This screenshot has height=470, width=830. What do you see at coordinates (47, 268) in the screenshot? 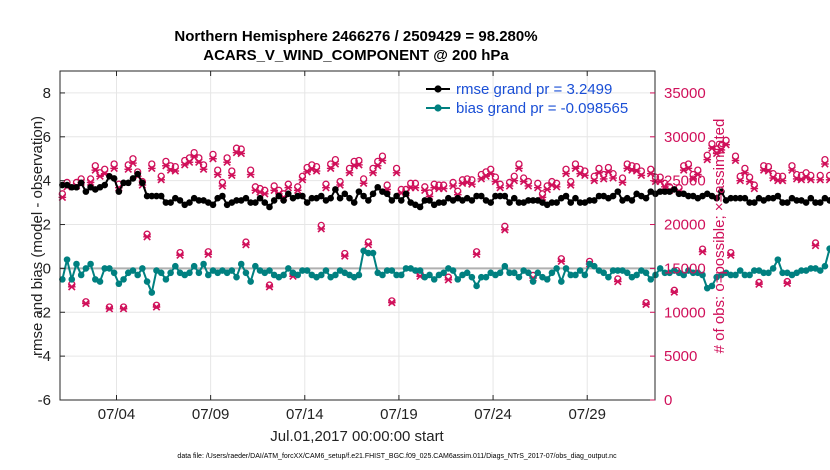
I see `y-left-tick-label: 0` at bounding box center [47, 268].